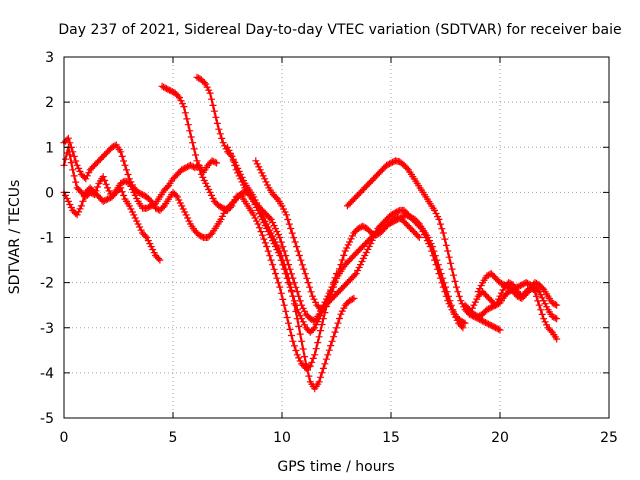 The height and width of the screenshot is (480, 640). What do you see at coordinates (49, 193) in the screenshot?
I see `y-tick-label: 0` at bounding box center [49, 193].